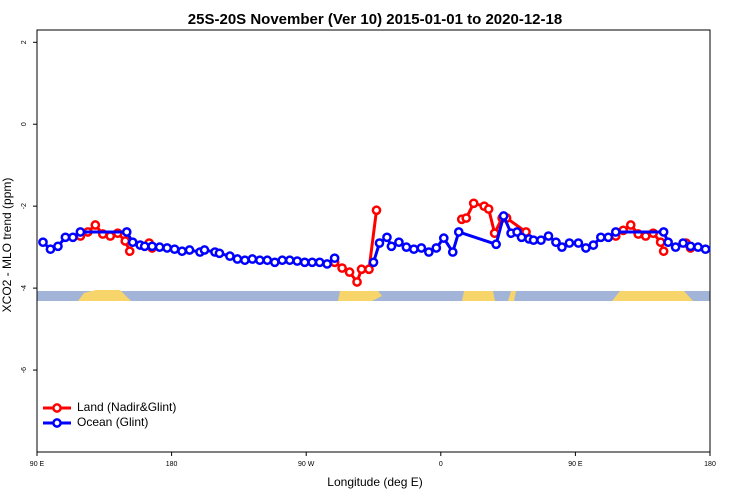 This screenshot has height=500, width=750. I want to click on y-tick-label: -4, so click(24, 288).